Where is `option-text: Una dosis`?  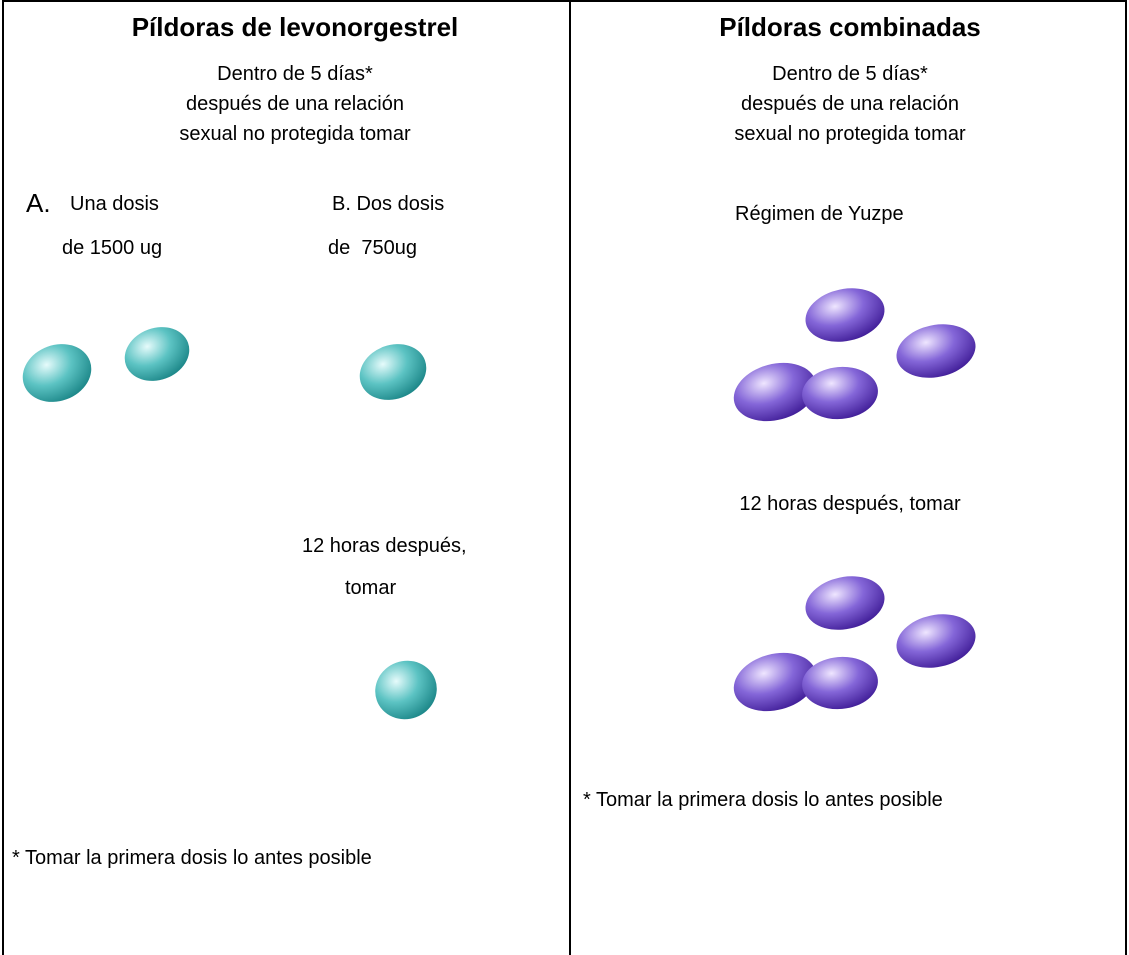
option-text: Una dosis is located at coordinates (114, 204).